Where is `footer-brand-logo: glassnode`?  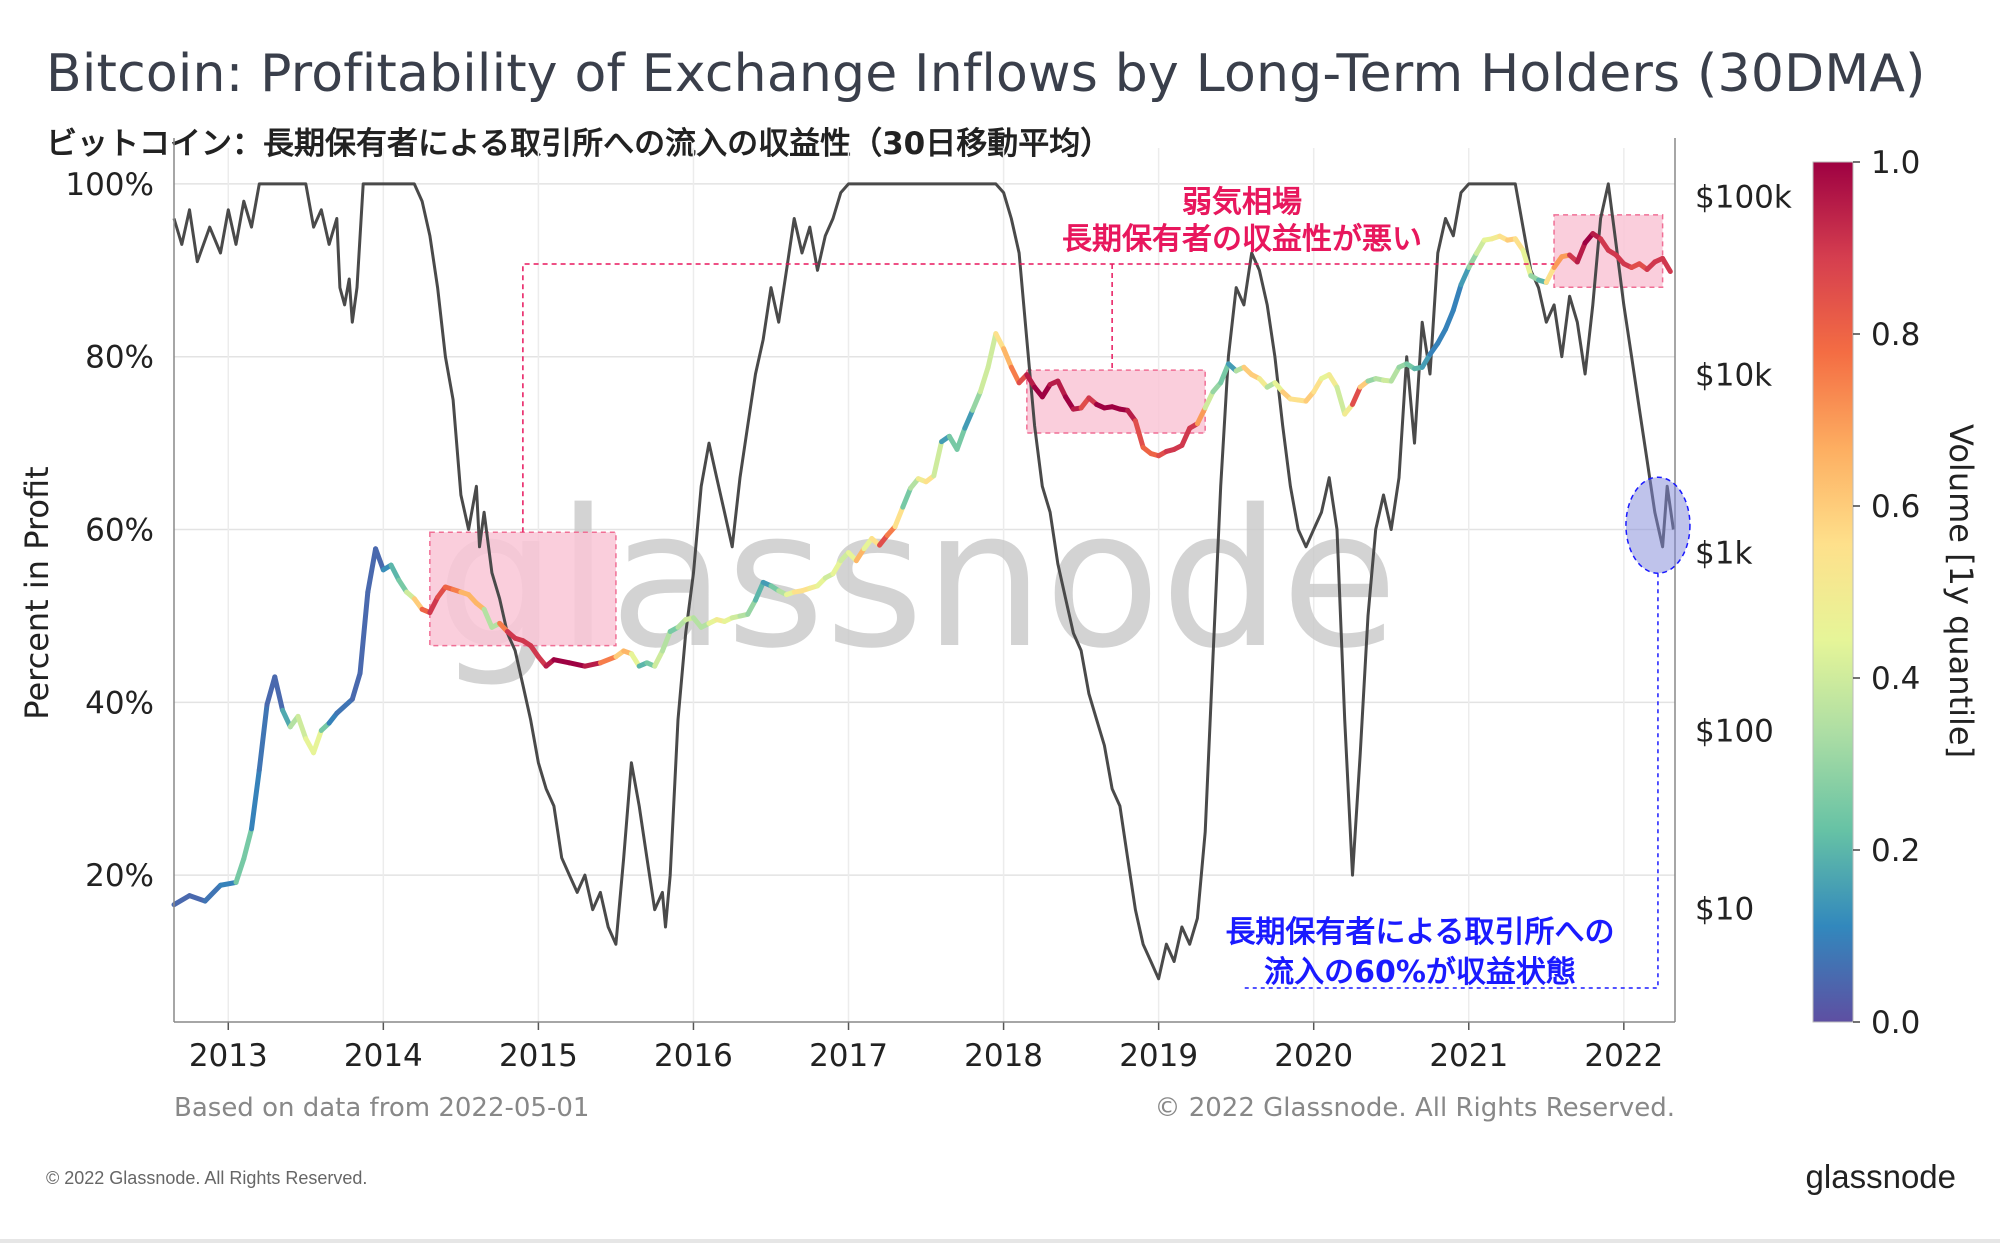 footer-brand-logo: glassnode is located at coordinates (1880, 1176).